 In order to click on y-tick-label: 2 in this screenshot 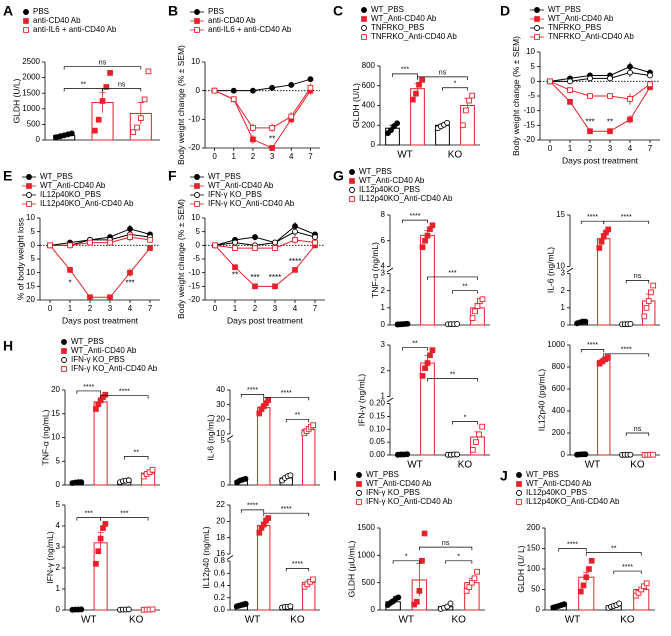, I will do `click(383, 370)`.